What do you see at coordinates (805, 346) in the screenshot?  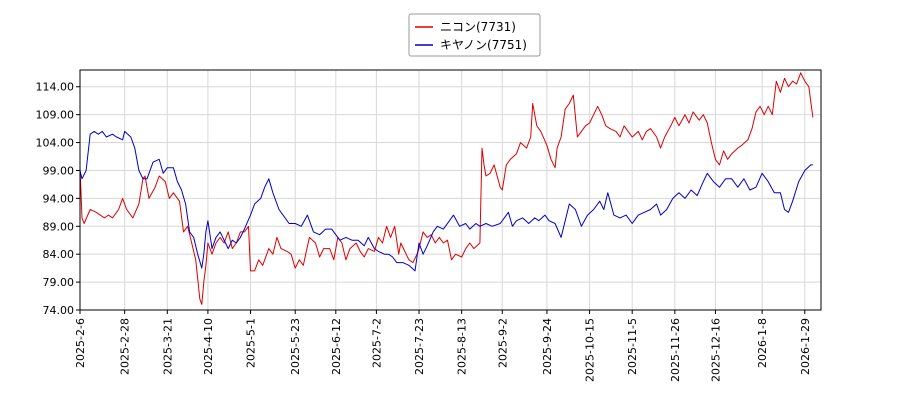 I see `x-tick-label: 2026-1-29` at bounding box center [805, 346].